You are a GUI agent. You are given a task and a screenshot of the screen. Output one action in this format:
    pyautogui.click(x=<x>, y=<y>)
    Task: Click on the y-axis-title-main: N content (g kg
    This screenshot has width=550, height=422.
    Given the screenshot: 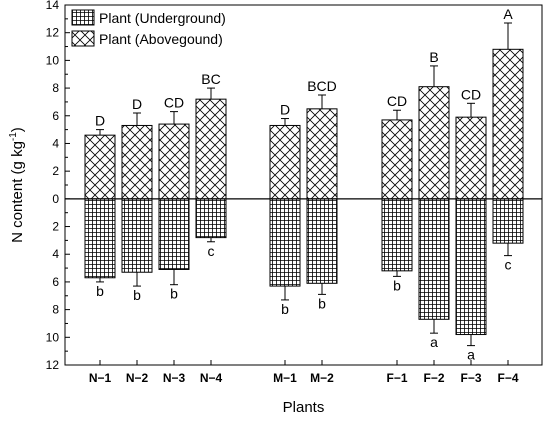 What is the action you would take?
    pyautogui.click(x=17, y=192)
    